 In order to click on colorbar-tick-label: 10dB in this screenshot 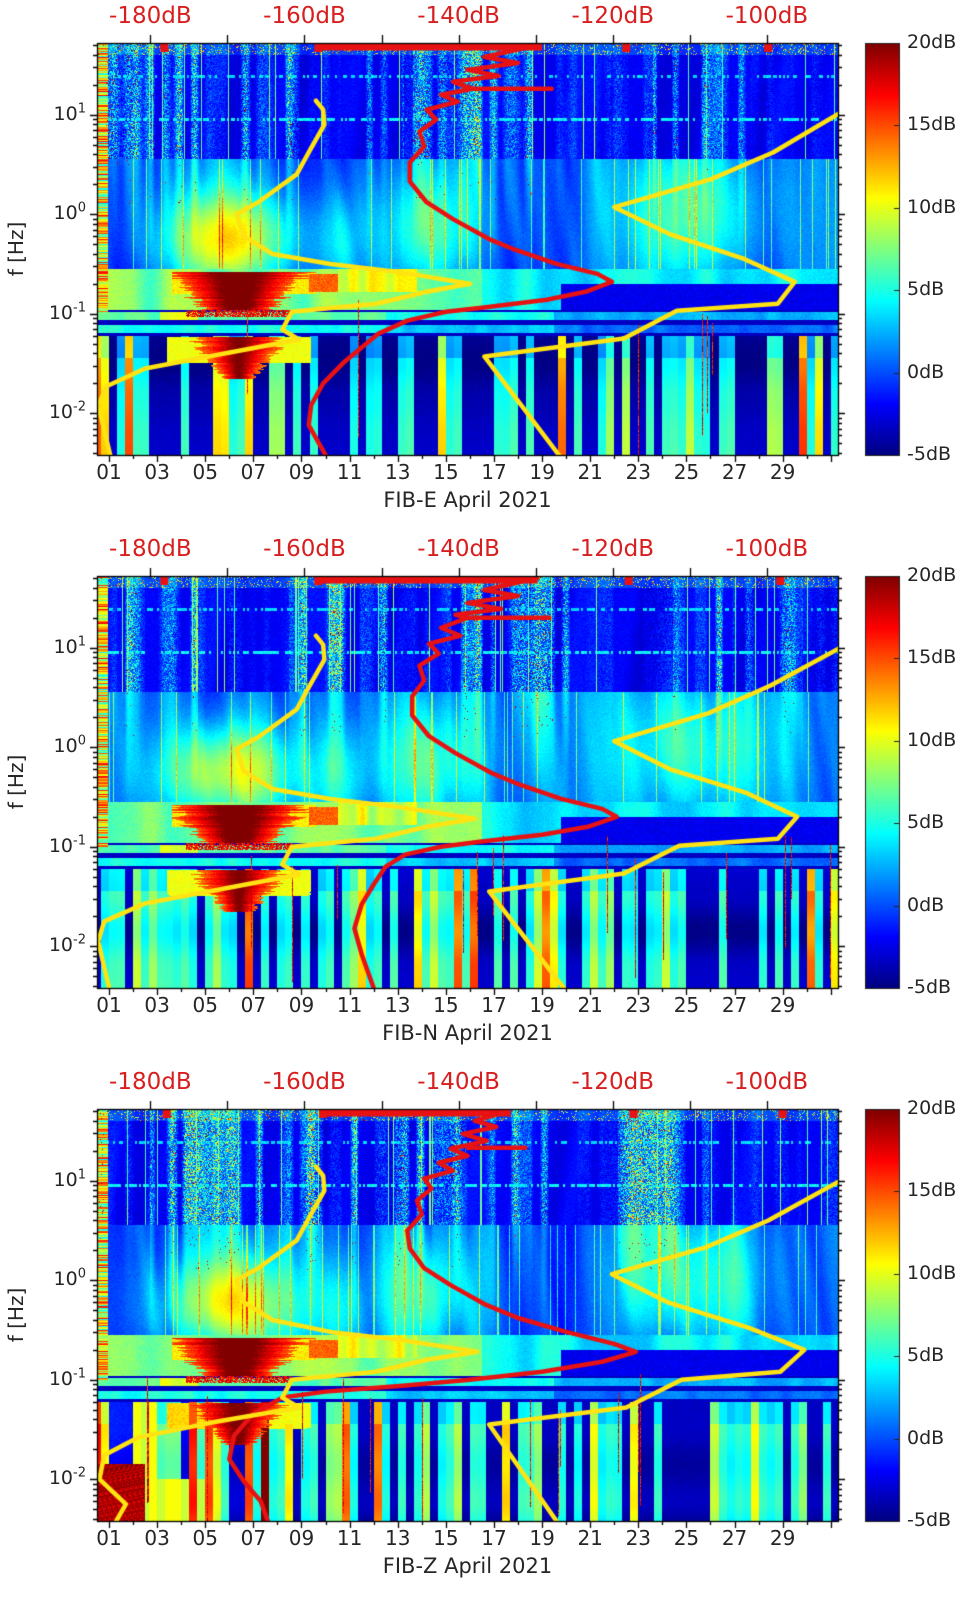, I will do `click(932, 739)`.